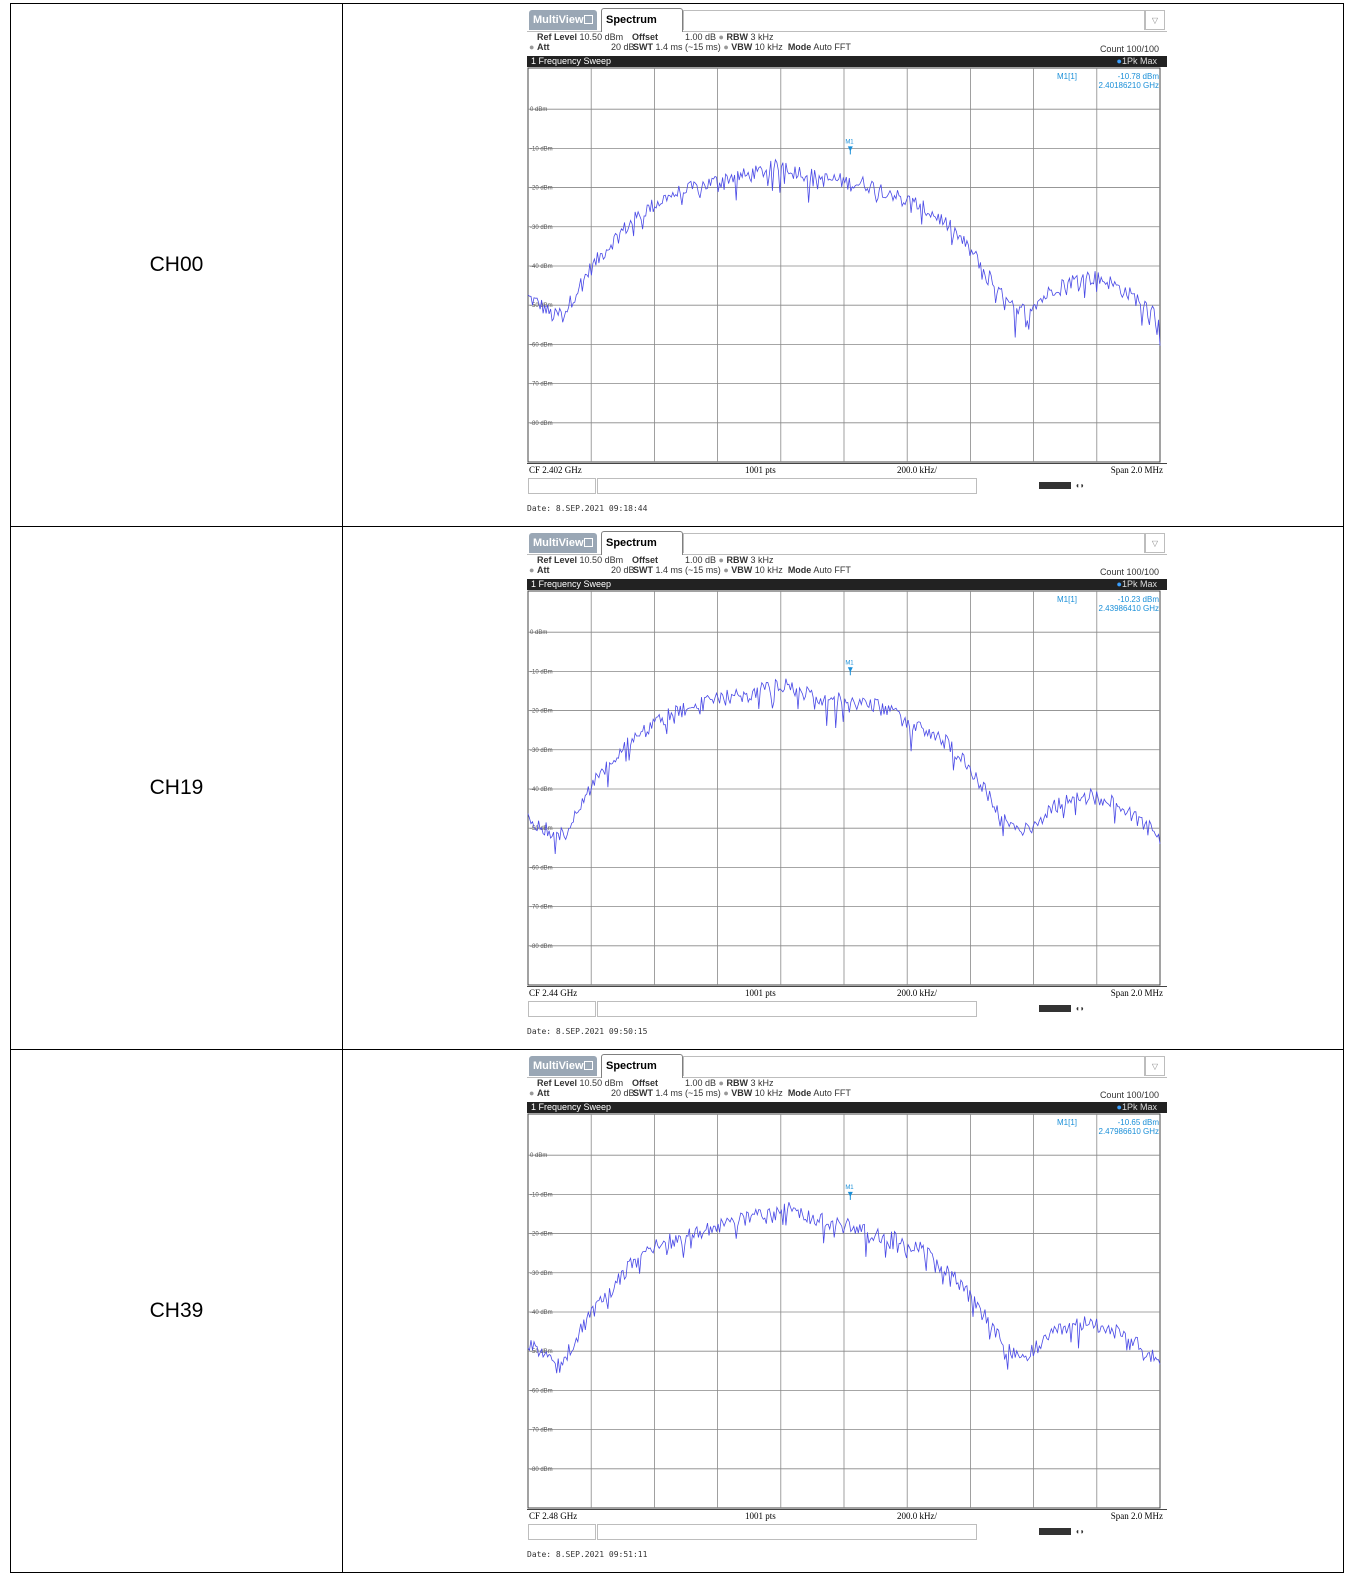 The width and height of the screenshot is (1370, 1589). Describe the element at coordinates (643, 47) in the screenshot. I see `swt-label: SWT` at that location.